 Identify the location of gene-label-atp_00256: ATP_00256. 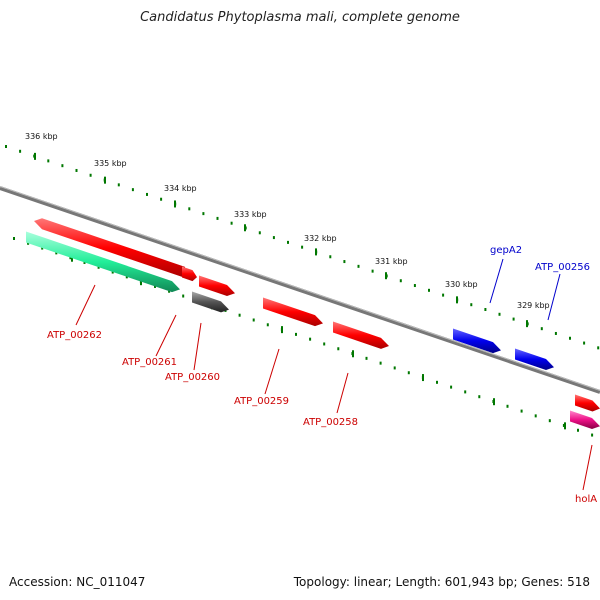
(562, 267).